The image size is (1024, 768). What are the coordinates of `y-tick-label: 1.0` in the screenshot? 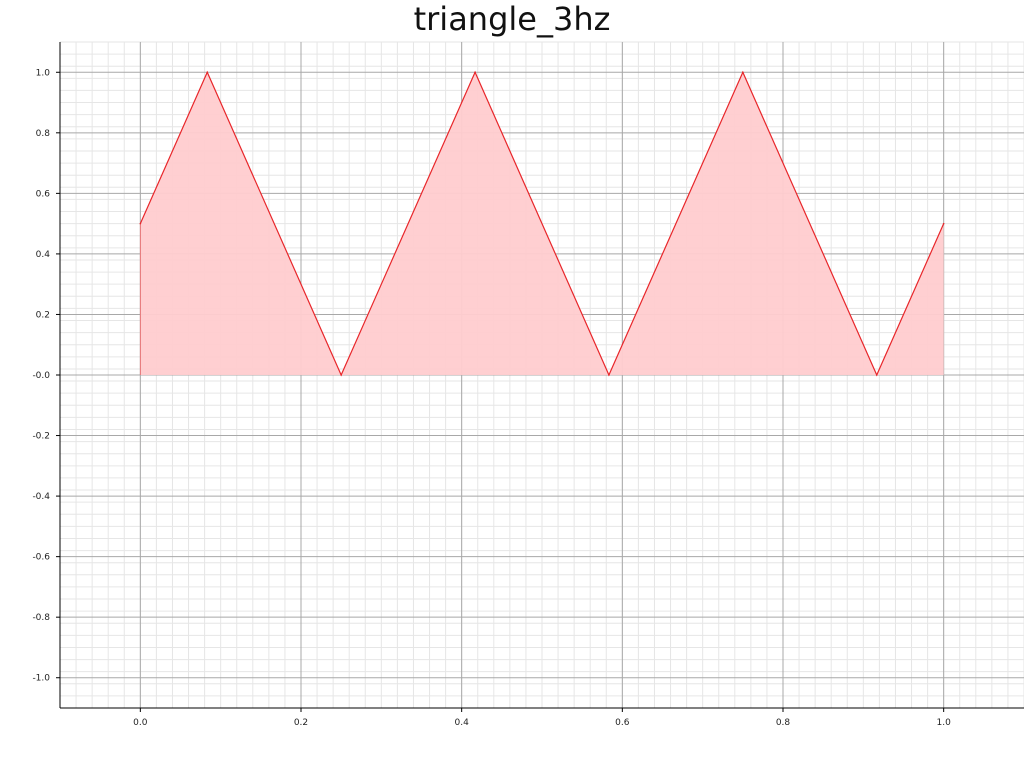 It's located at (43, 73).